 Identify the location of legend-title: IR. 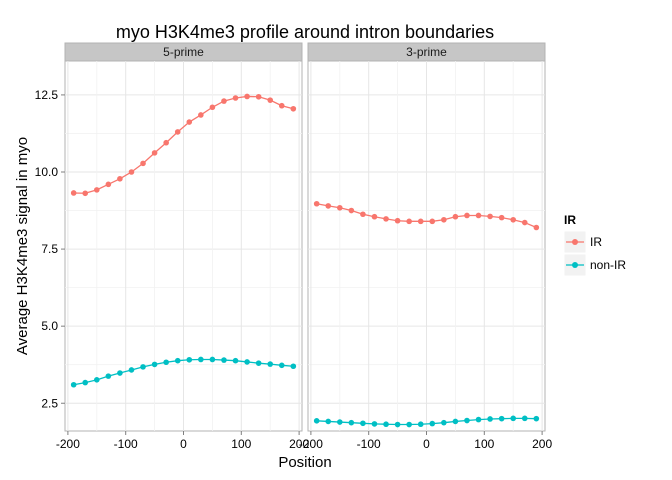
(570, 220).